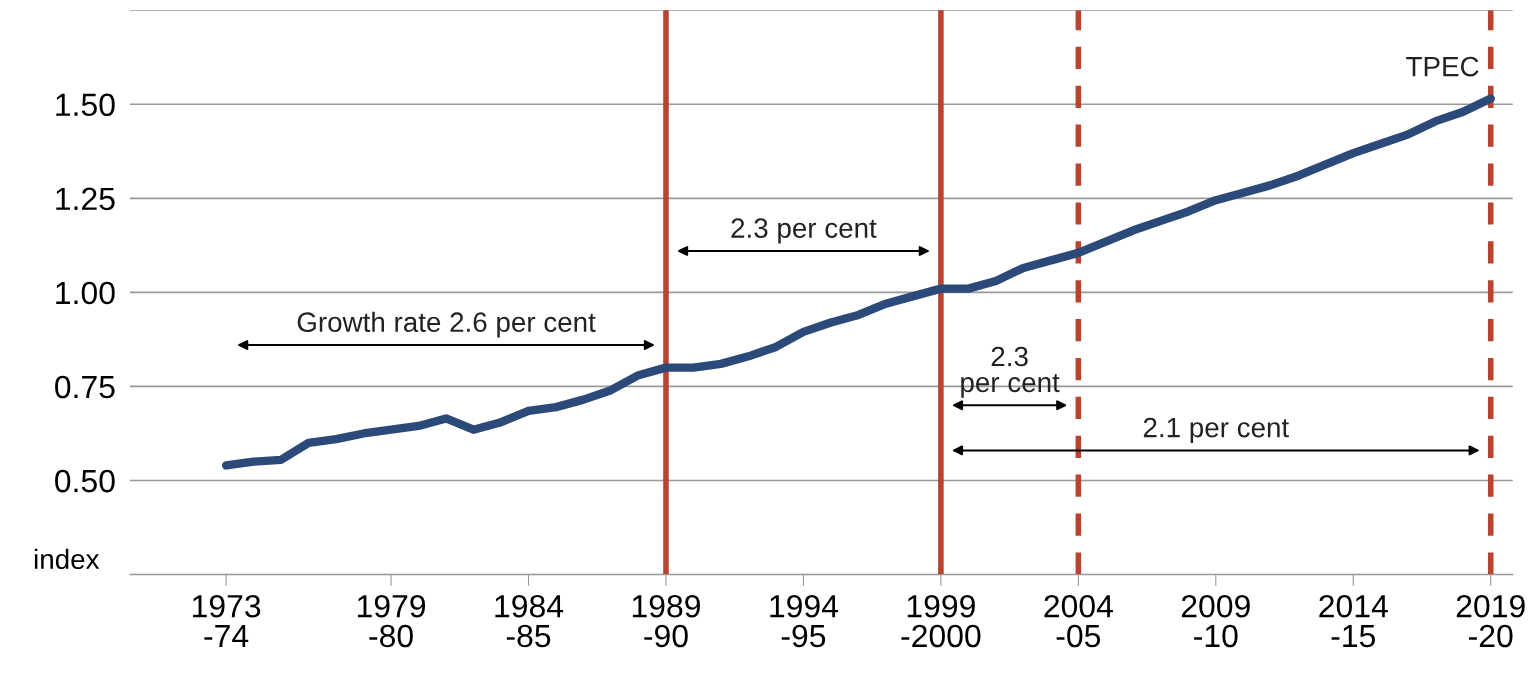  What do you see at coordinates (85, 105) in the screenshot?
I see `y-tick-label: 1.50` at bounding box center [85, 105].